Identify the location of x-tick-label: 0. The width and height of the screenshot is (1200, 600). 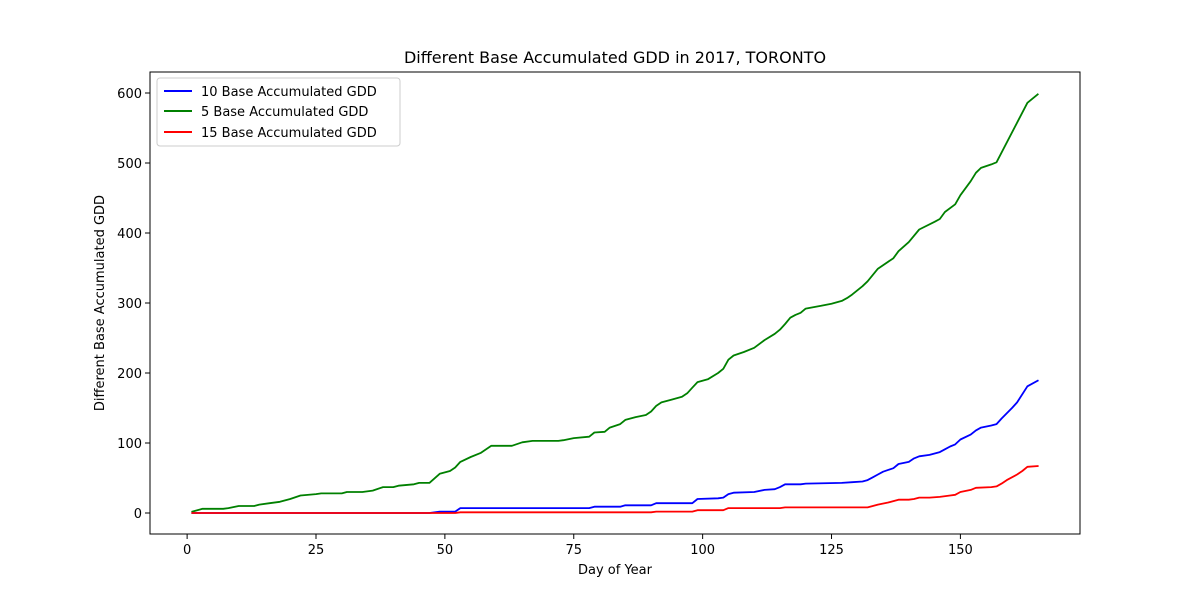
(187, 550).